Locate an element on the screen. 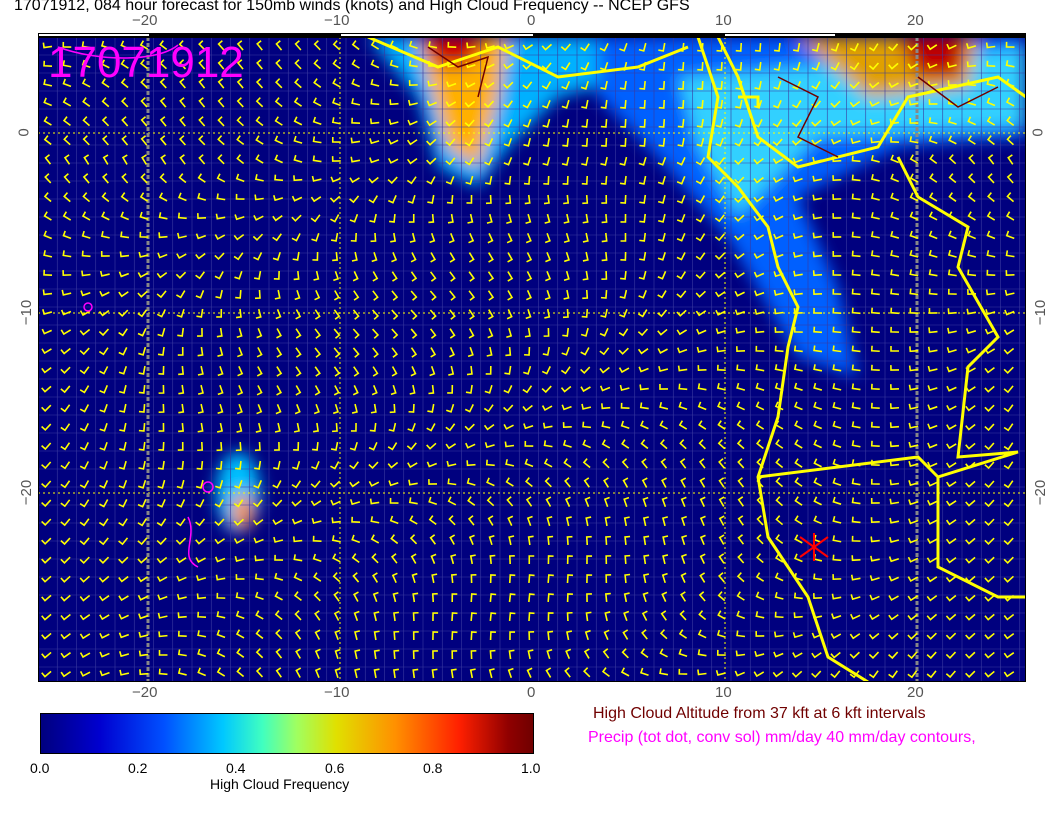  colorbar is located at coordinates (287, 733).